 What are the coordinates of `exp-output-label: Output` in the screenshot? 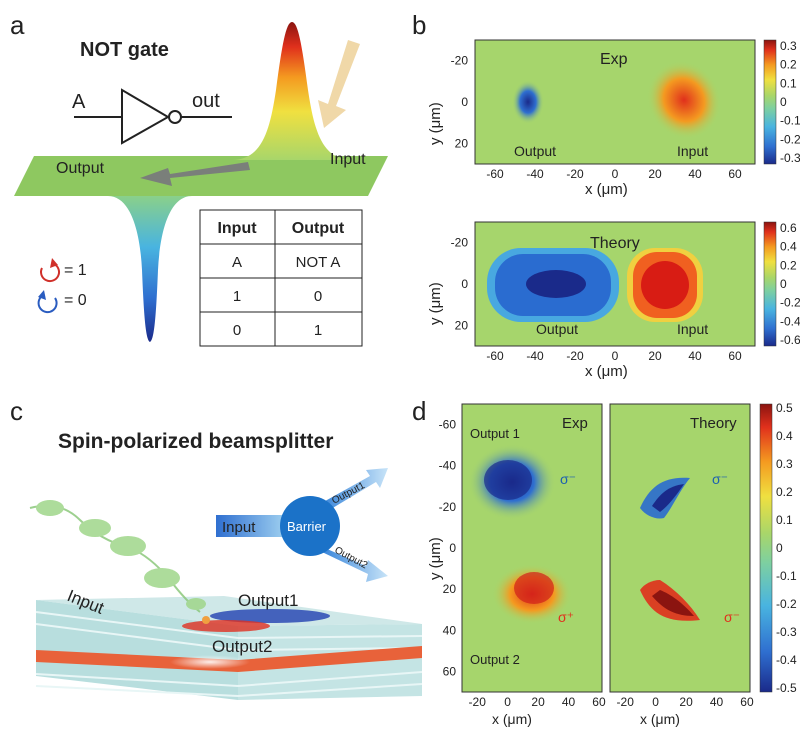 It's located at (535, 151).